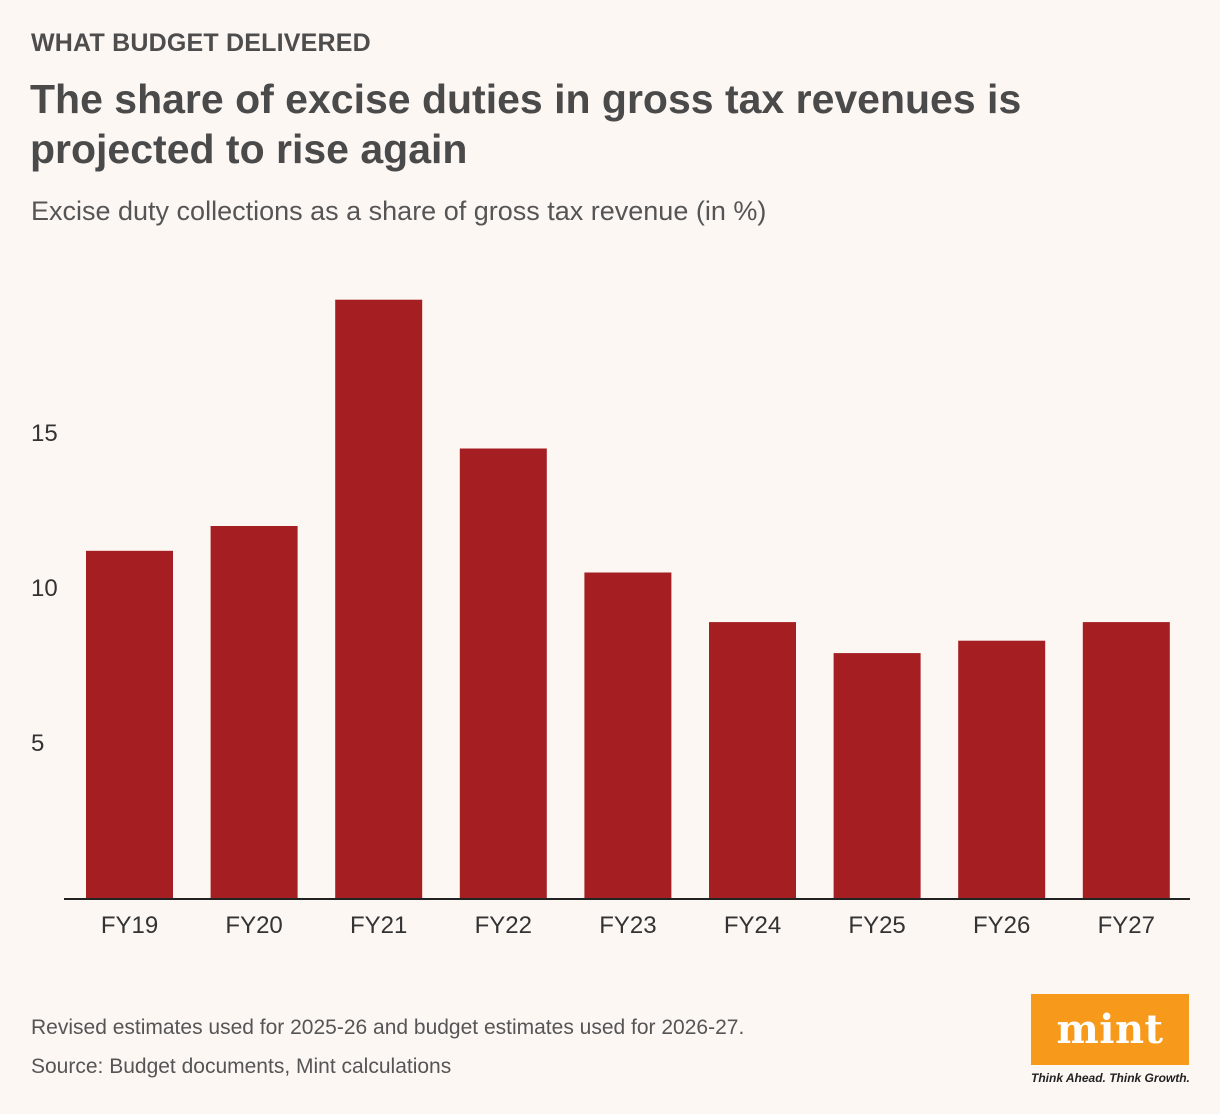  I want to click on x-tick-label: FY22, so click(503, 925).